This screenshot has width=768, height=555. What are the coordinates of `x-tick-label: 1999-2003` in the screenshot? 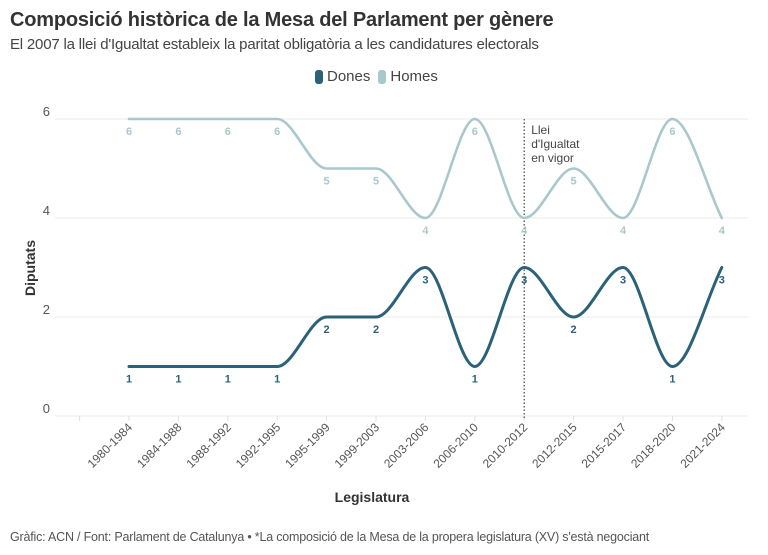 It's located at (357, 445).